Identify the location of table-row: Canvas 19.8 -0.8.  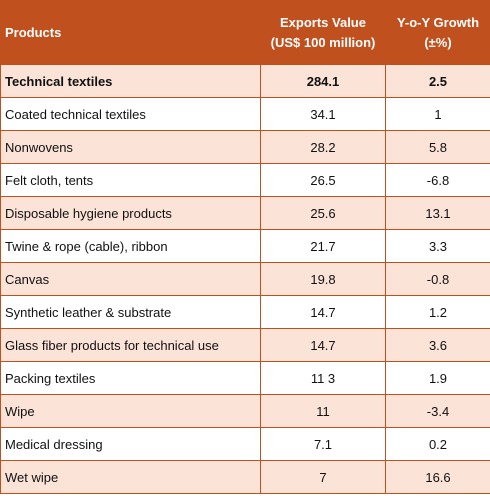
(245, 279).